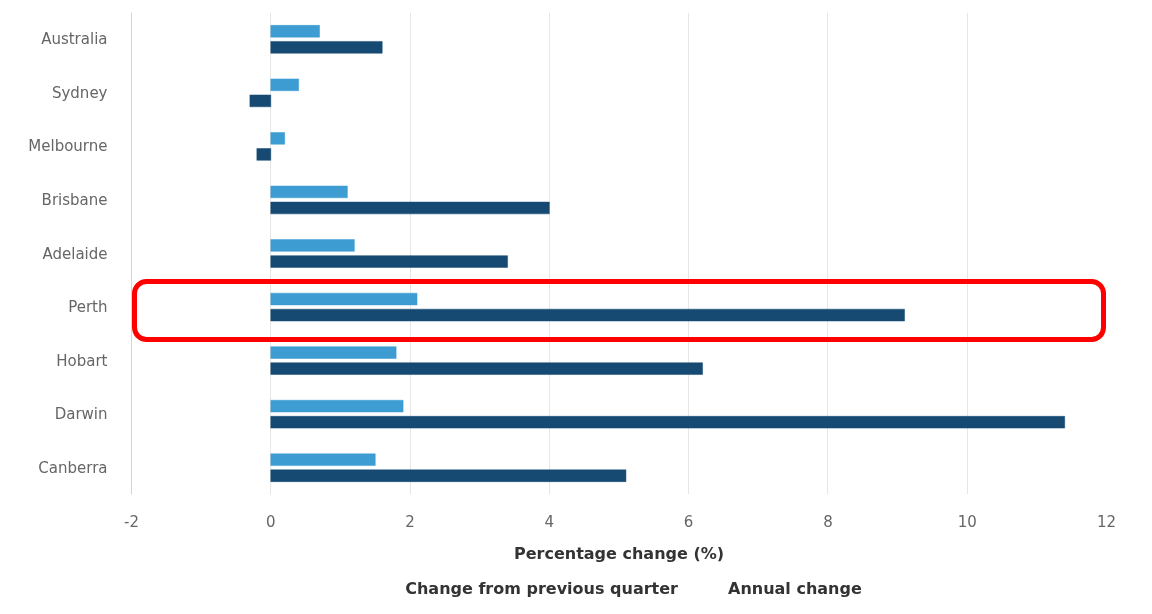 The image size is (1152, 614). I want to click on x-tick-label: 2, so click(410, 521).